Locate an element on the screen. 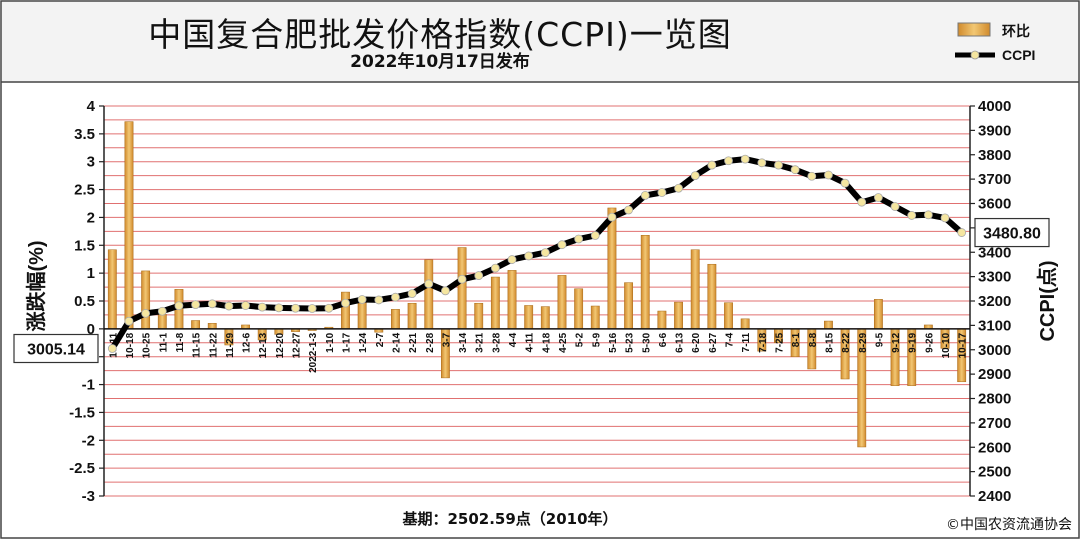  left-tick-label: -2 is located at coordinates (88, 440).